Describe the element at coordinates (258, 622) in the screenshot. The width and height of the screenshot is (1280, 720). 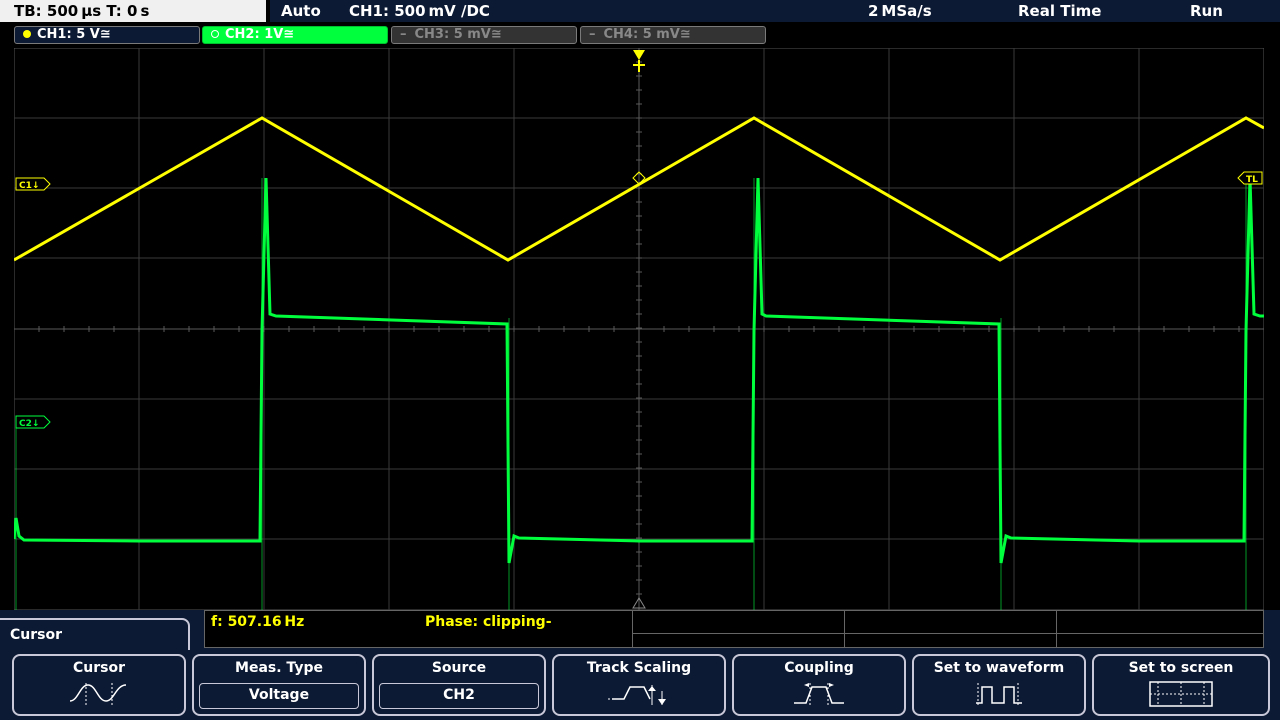
I see `frequency-readout: f: 507.16 Hz` at that location.